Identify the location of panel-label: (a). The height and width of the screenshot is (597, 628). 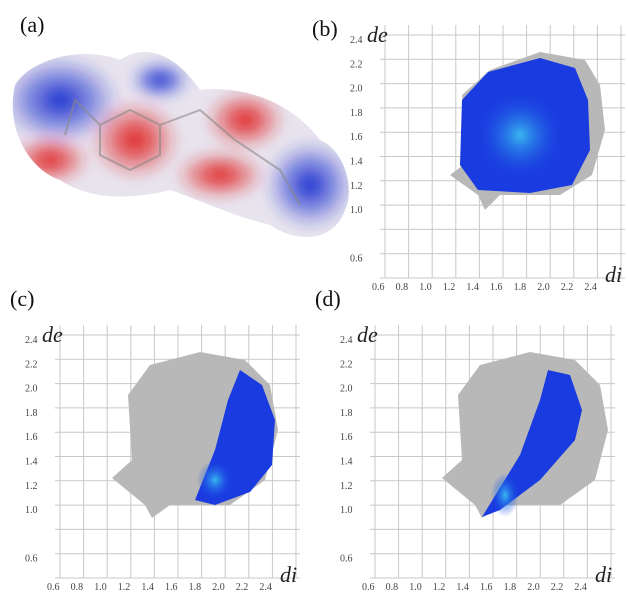
(32, 24).